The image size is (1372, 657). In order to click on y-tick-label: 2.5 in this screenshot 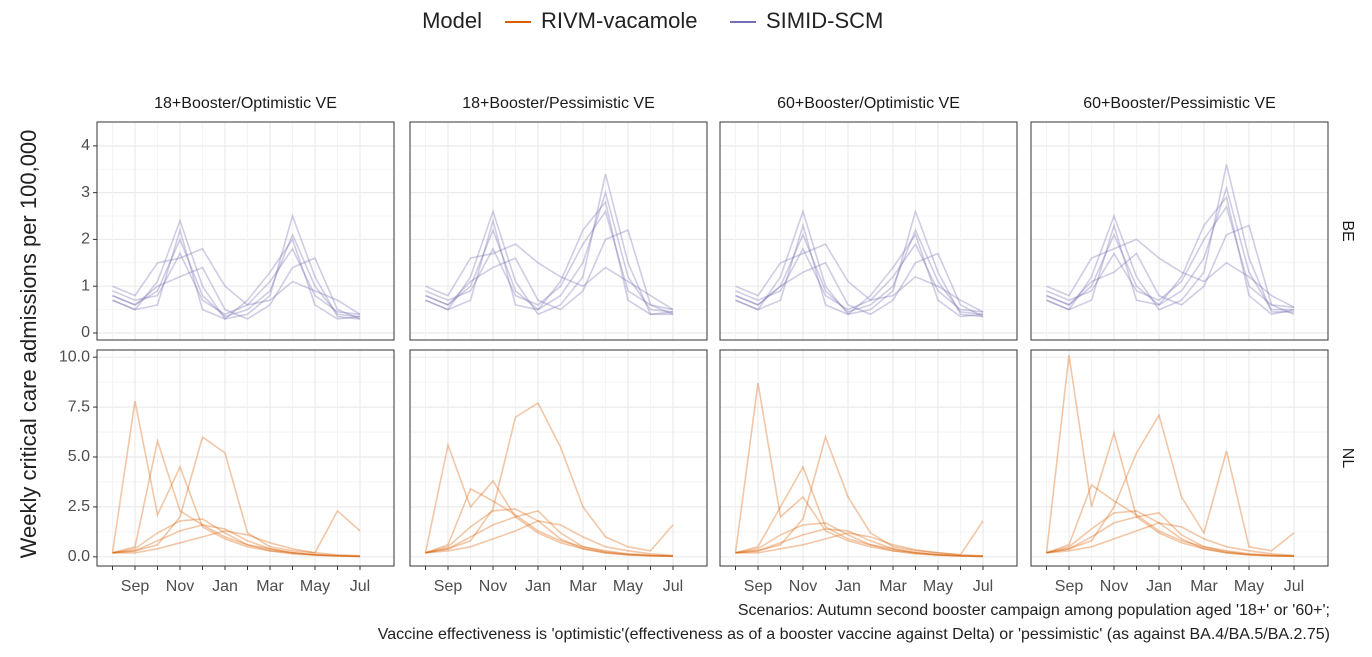, I will do `click(79, 506)`.